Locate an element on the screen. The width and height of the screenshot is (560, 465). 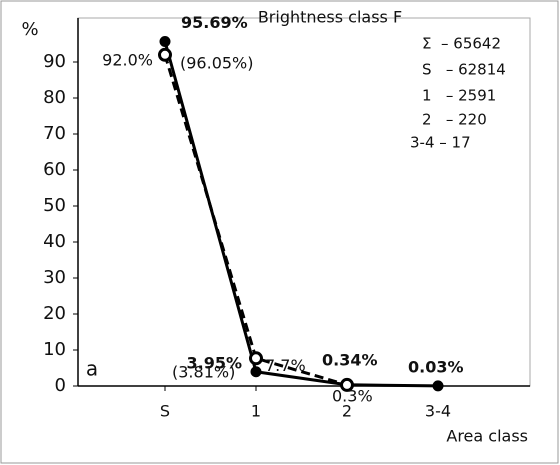
data-label: 92.0% is located at coordinates (127, 59).